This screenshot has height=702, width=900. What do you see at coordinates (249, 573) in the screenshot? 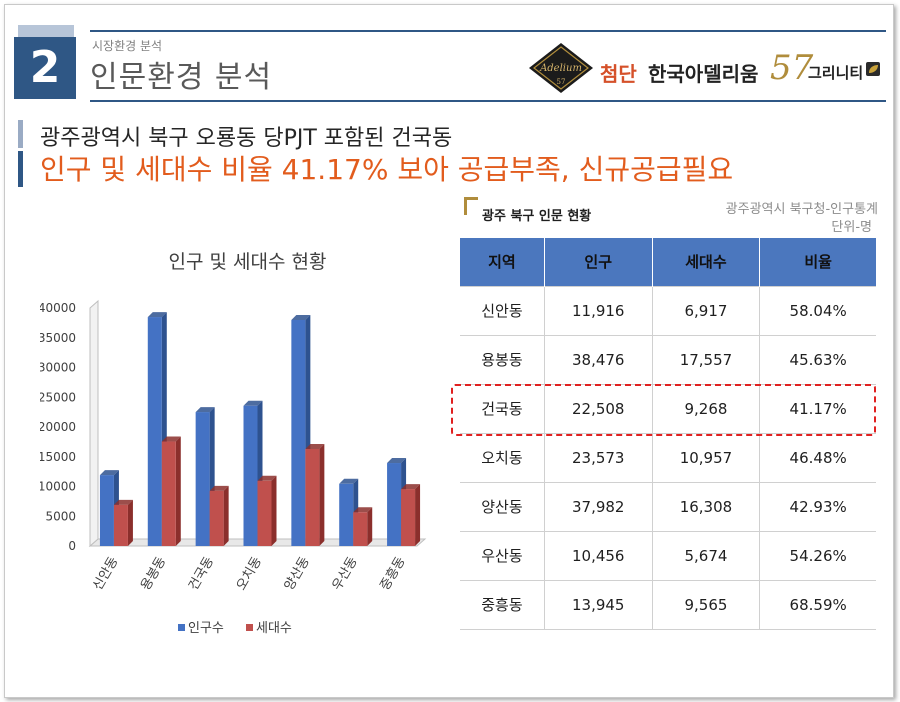
I see `x-tick-label: 오치동` at bounding box center [249, 573].